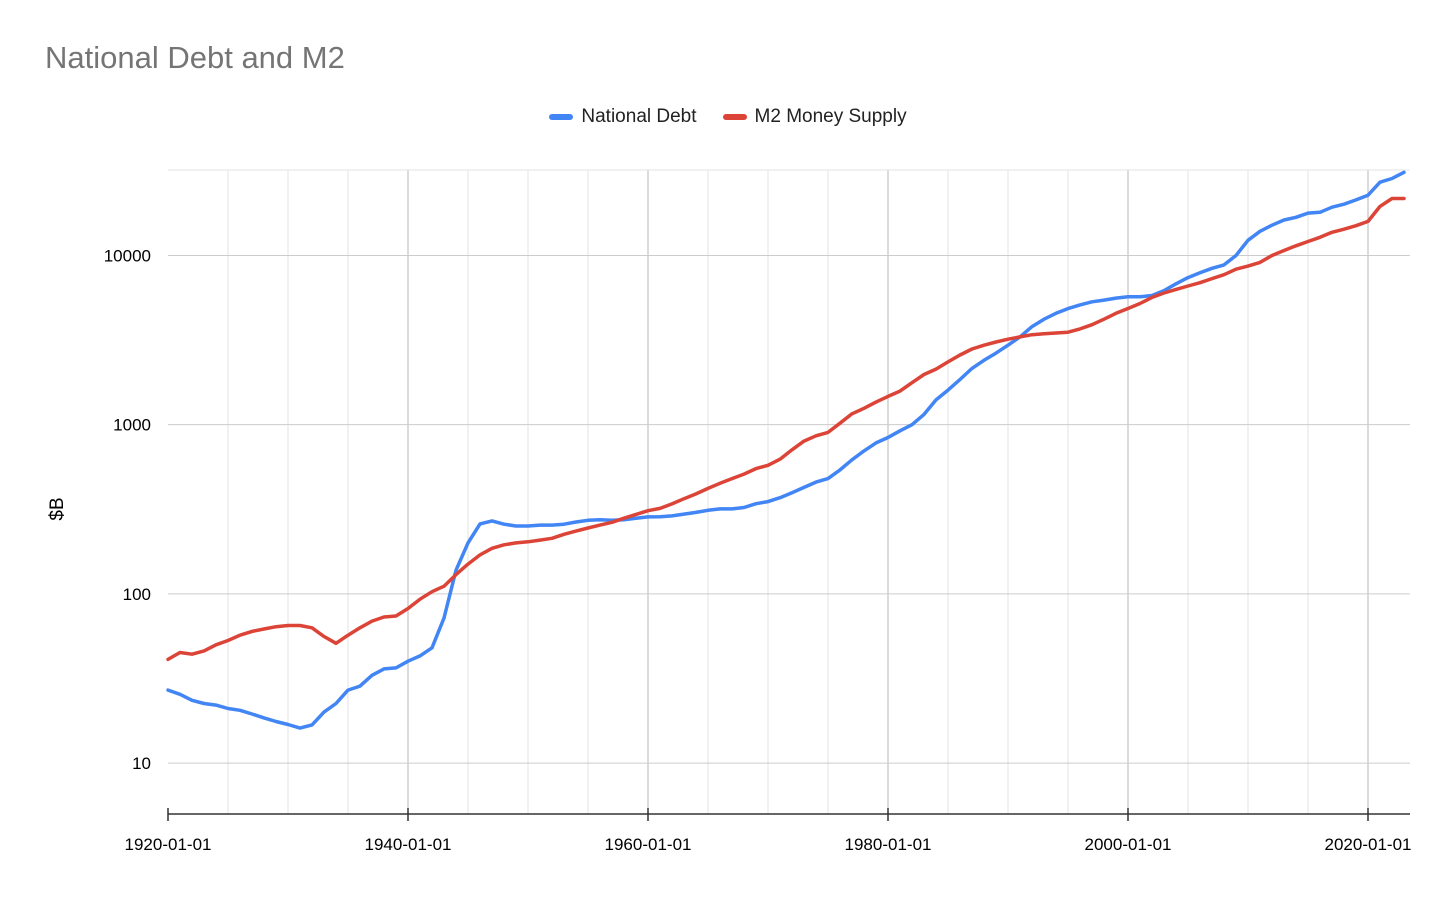 Image resolution: width=1456 pixels, height=900 pixels. Describe the element at coordinates (1128, 844) in the screenshot. I see `x-tick-label: 2000-01-01` at that location.